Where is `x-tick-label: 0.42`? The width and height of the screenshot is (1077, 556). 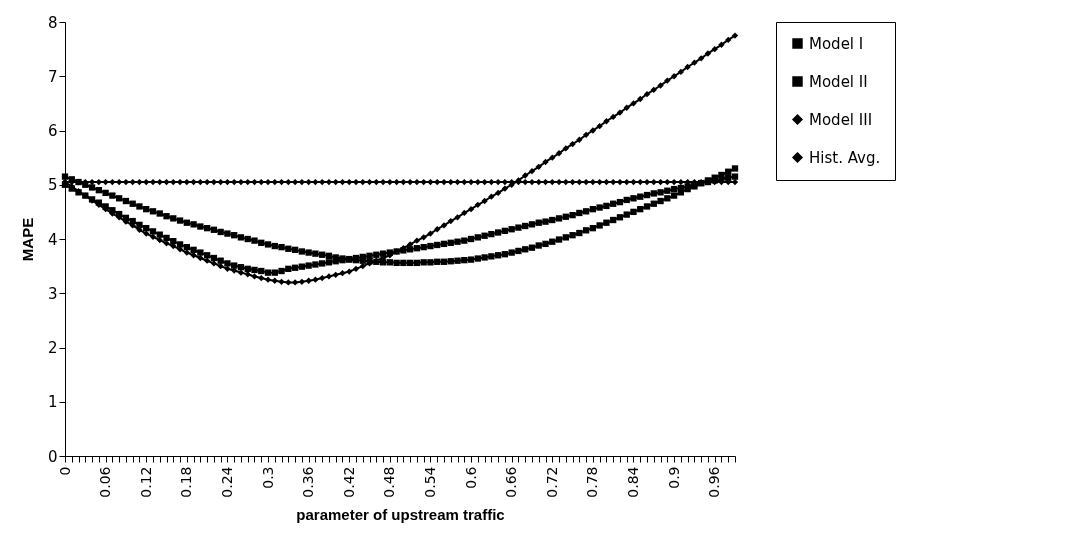 x-tick-label: 0.42 is located at coordinates (348, 482).